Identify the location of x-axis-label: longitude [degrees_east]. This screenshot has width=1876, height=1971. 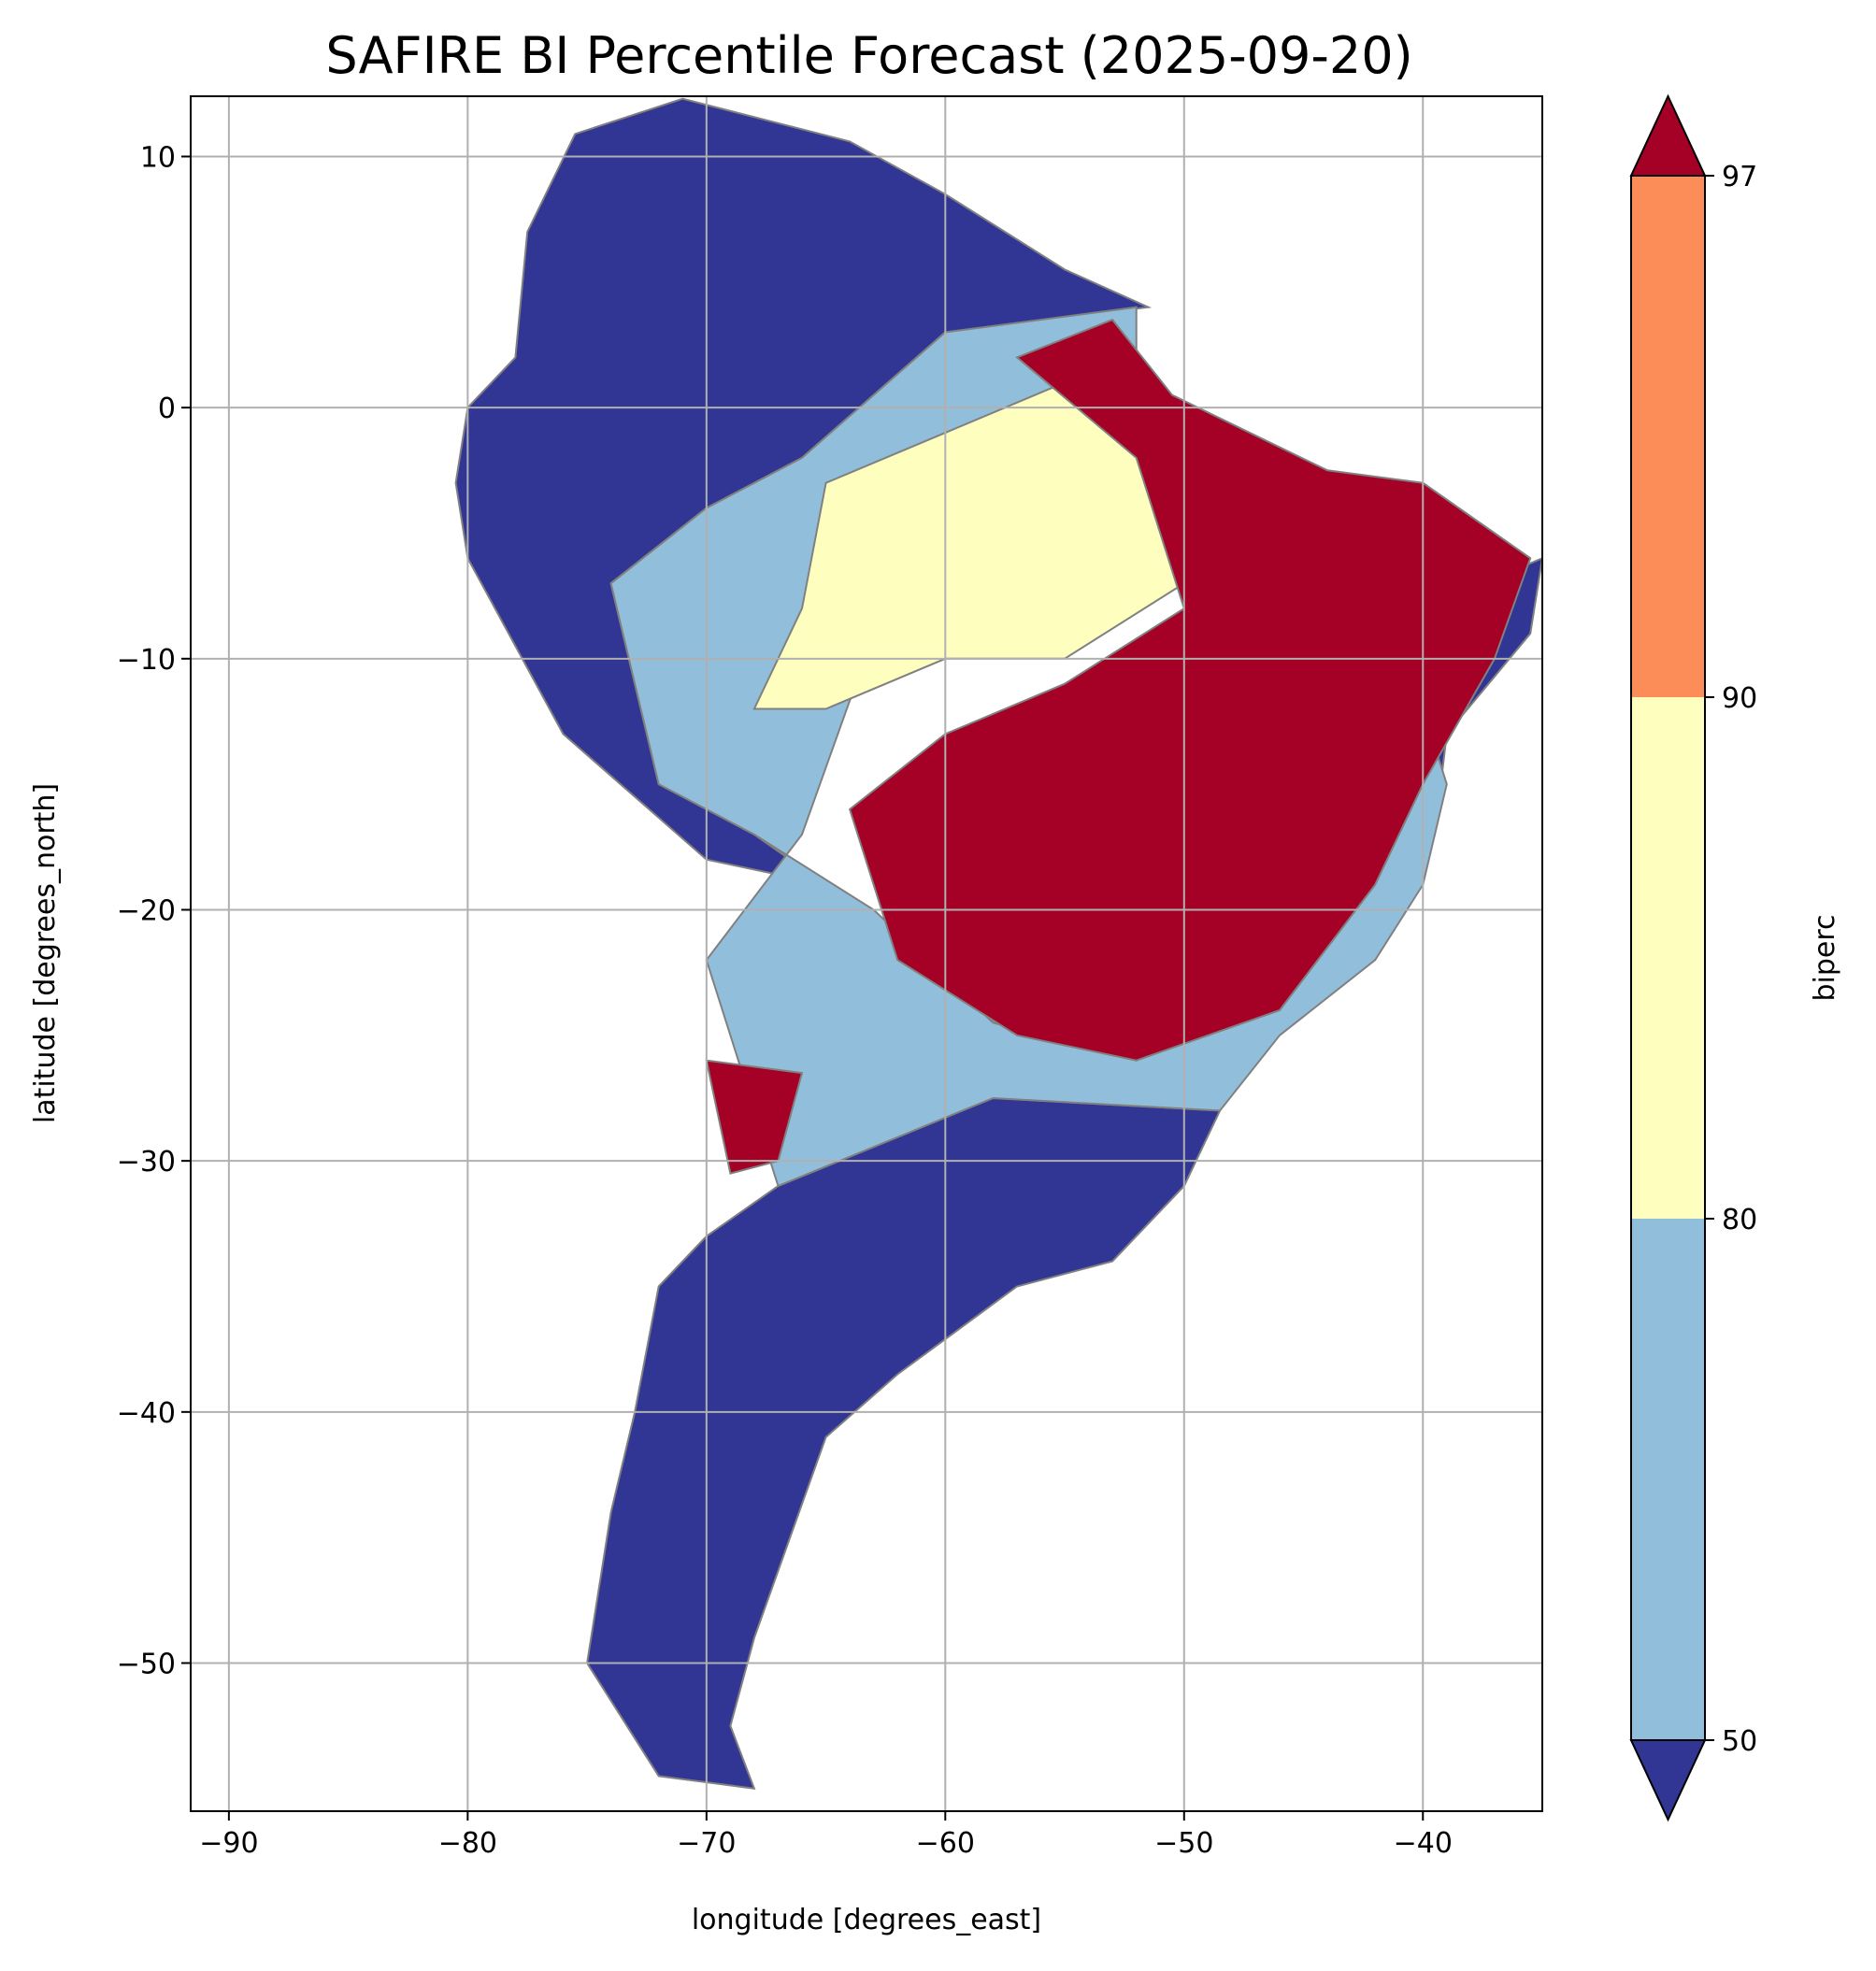
(867, 1920).